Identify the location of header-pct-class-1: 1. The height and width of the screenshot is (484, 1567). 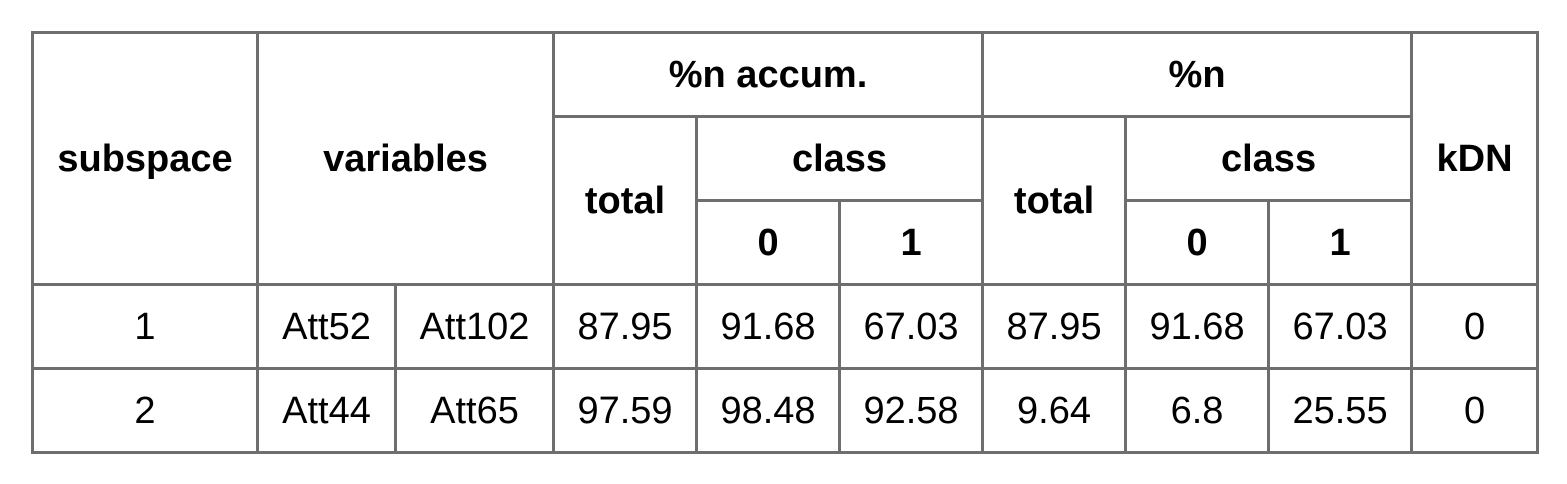
(1340, 242).